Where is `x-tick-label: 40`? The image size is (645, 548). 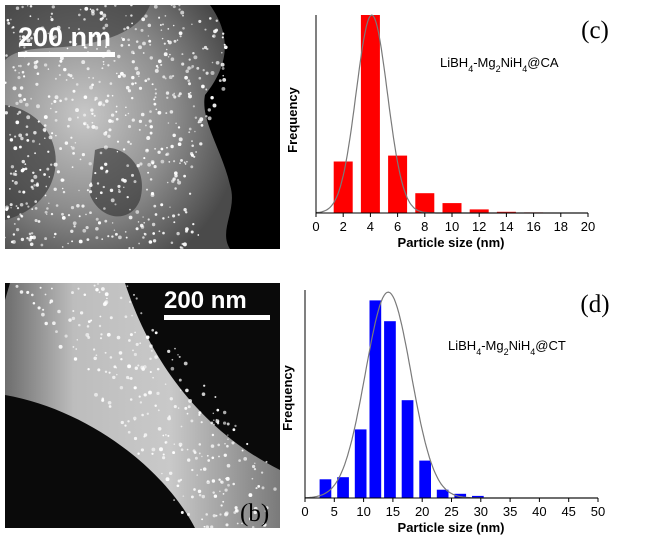
x-tick-label: 40 is located at coordinates (539, 511).